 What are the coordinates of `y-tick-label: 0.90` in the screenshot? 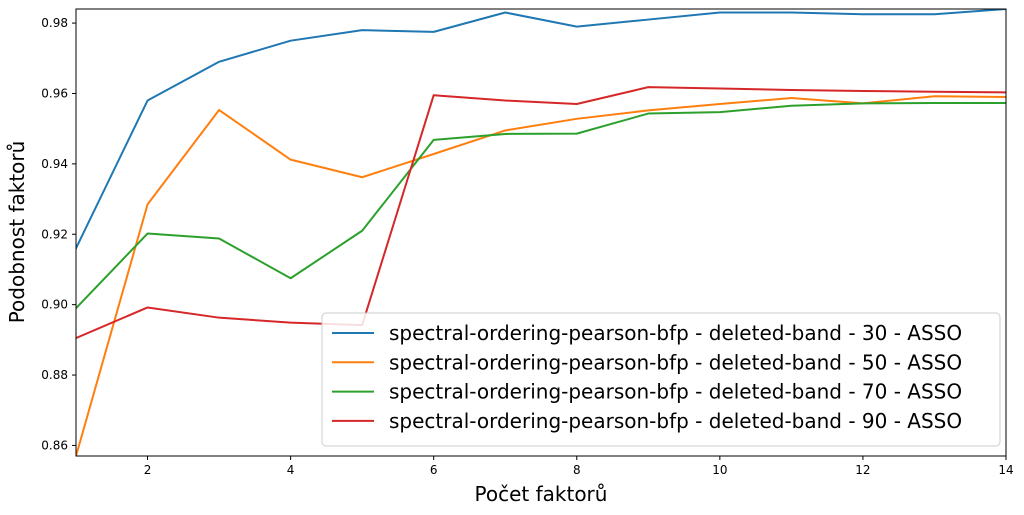 It's located at (54, 305).